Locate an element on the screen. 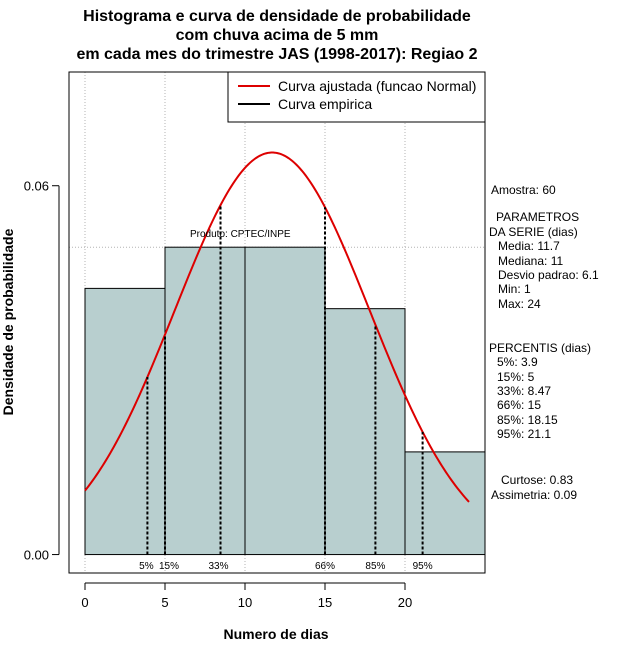  percentile-label: 95% is located at coordinates (423, 566).